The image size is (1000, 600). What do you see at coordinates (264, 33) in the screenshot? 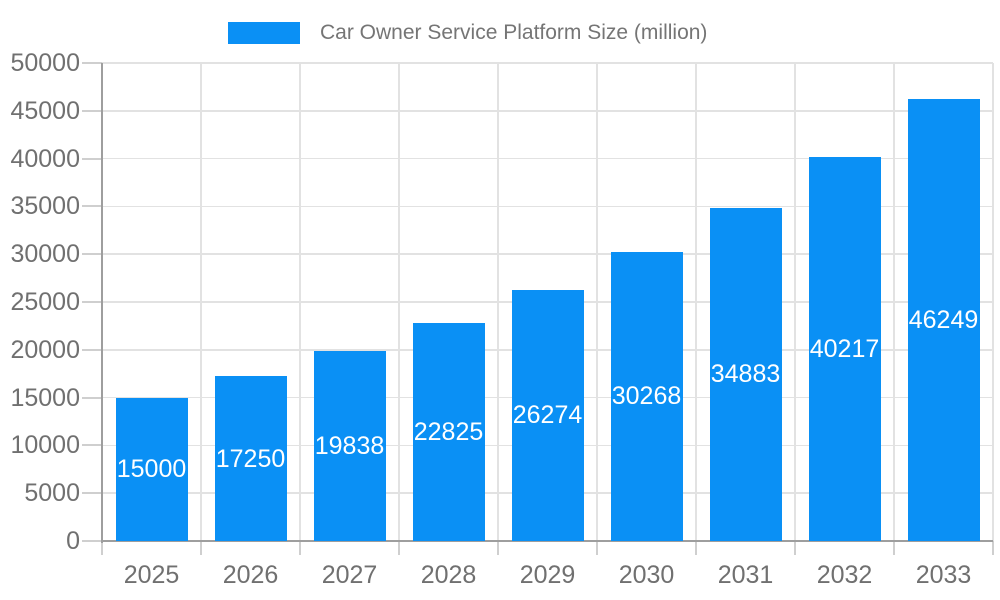
I see `legend-swatch` at bounding box center [264, 33].